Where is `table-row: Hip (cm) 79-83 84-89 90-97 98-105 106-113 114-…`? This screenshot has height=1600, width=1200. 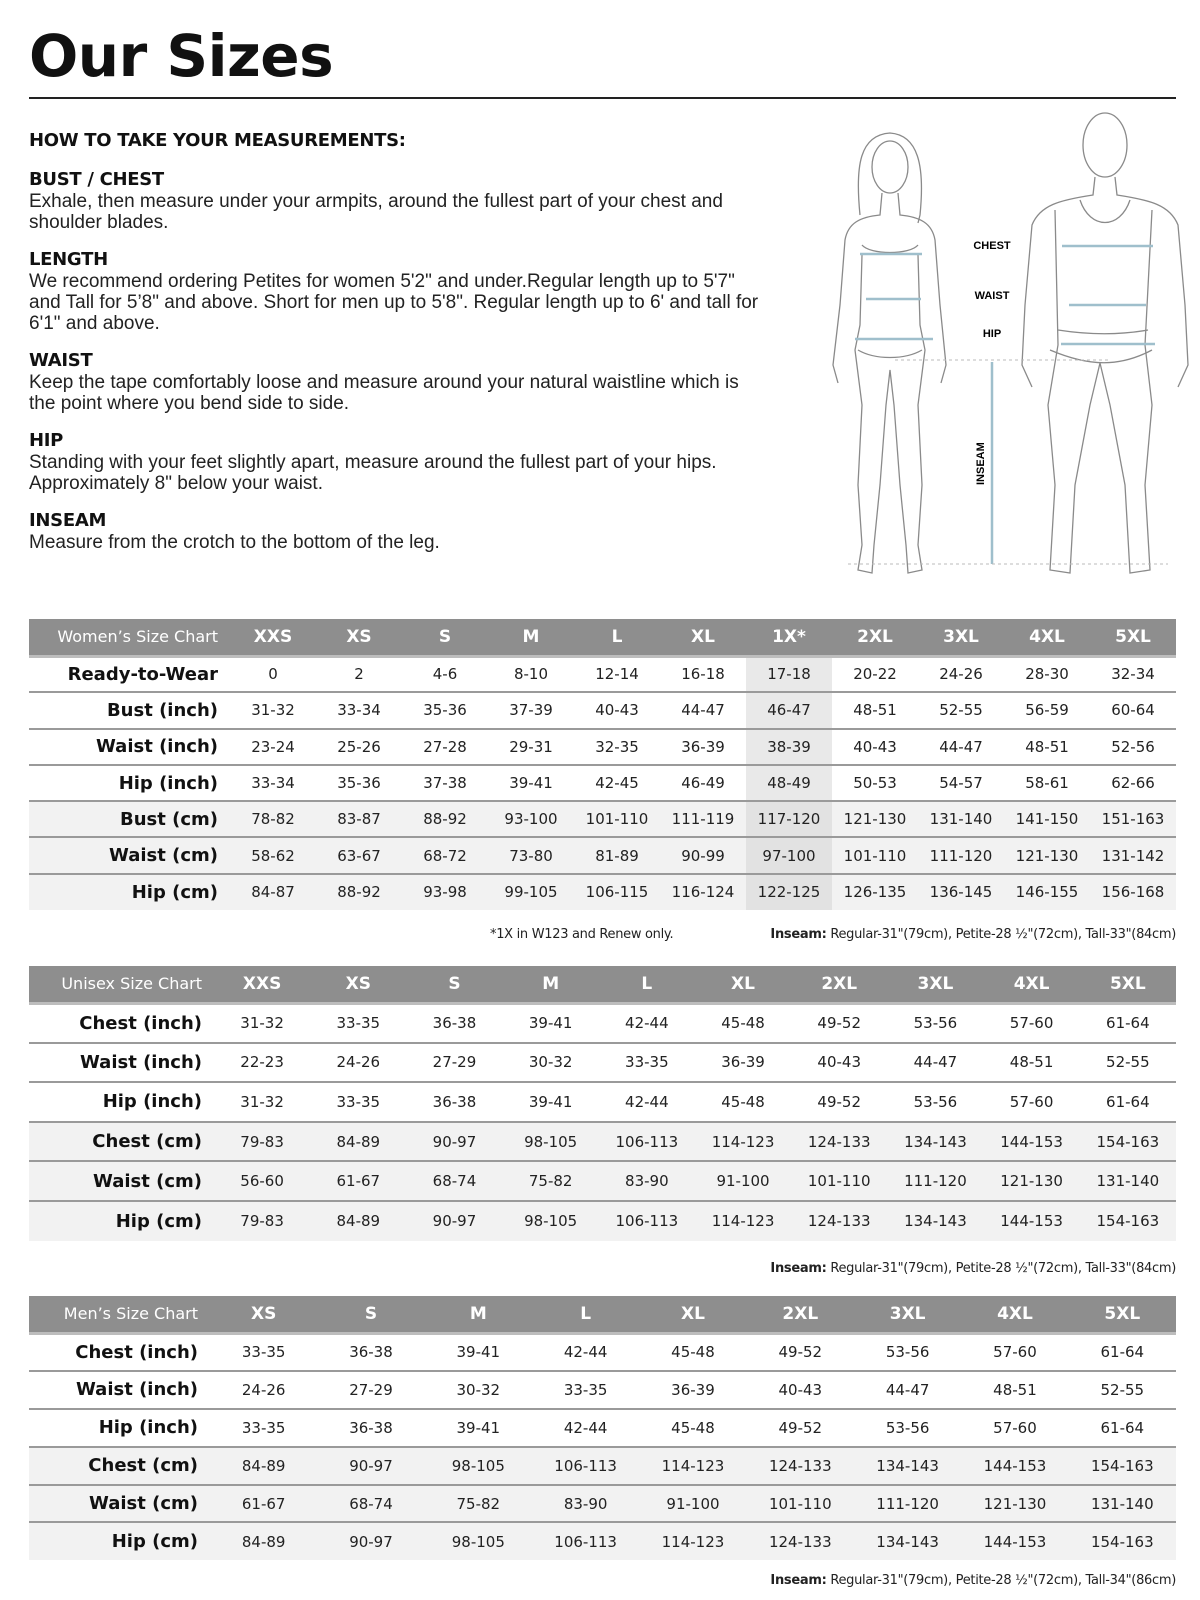
table-row: Hip (cm) 79-83 84-89 90-97 98-105 106-113 114-… is located at coordinates (602, 1220).